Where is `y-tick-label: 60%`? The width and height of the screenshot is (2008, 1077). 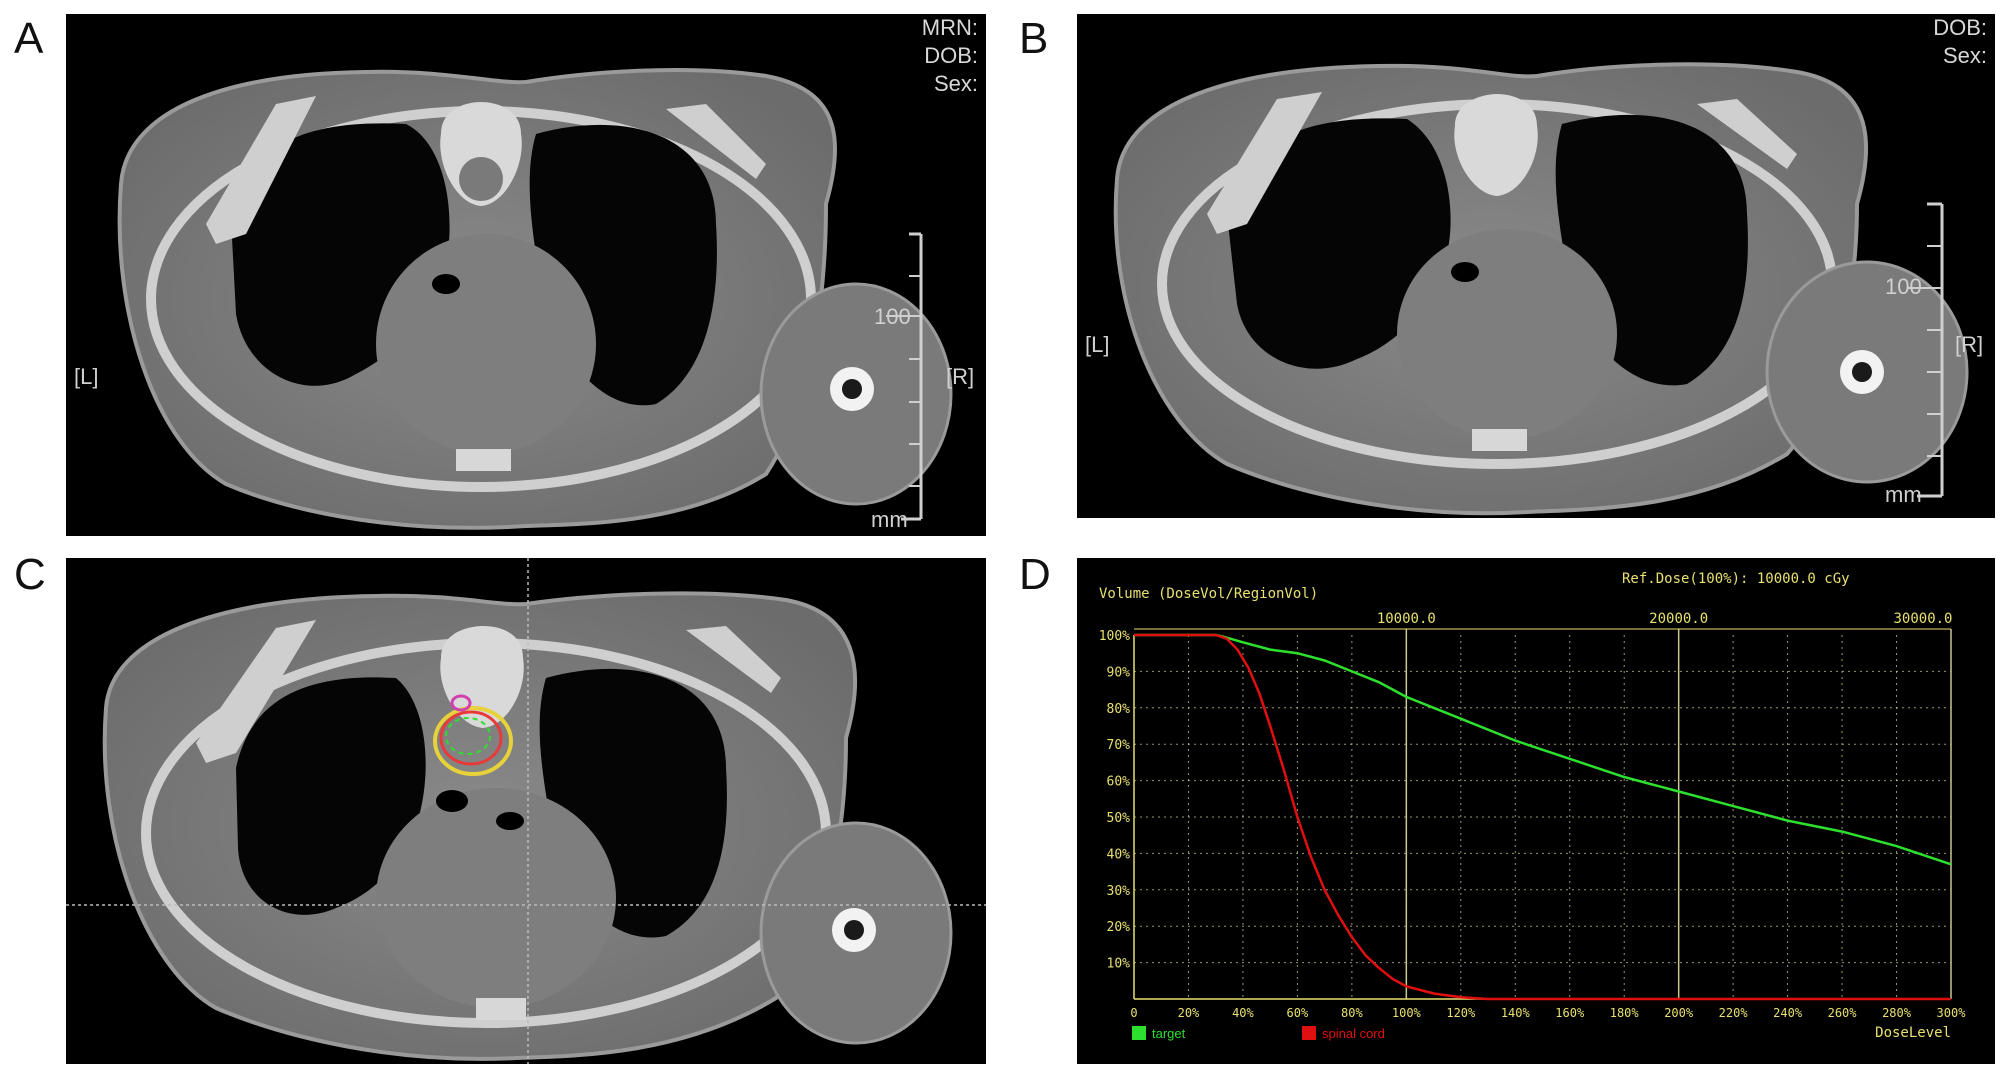 y-tick-label: 60% is located at coordinates (1119, 782).